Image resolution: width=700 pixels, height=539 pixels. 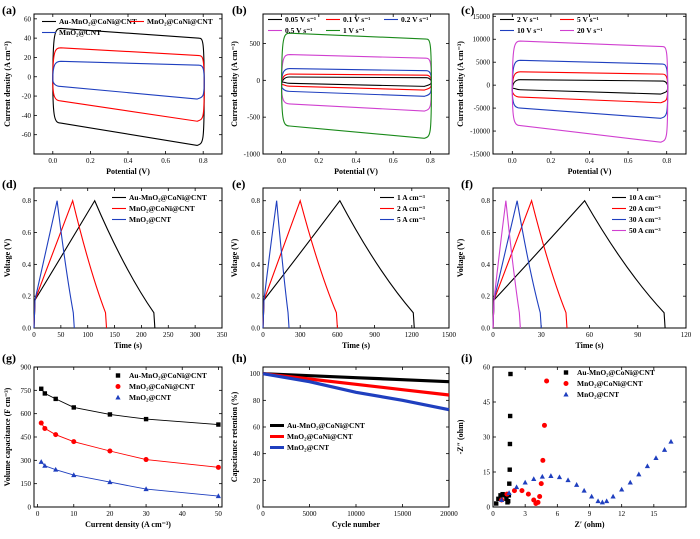 I want to click on x-tick-label: 150, so click(x=114, y=335).